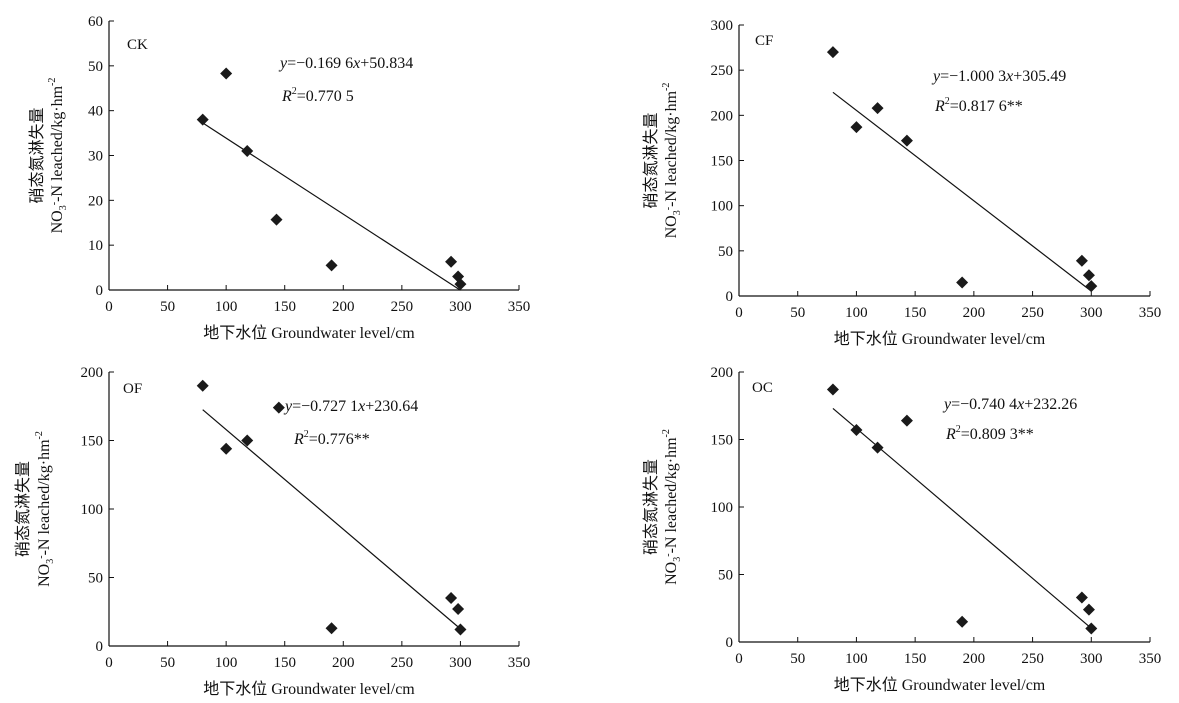 The image size is (1179, 703). I want to click on y-tick-label: 20, so click(95, 201).